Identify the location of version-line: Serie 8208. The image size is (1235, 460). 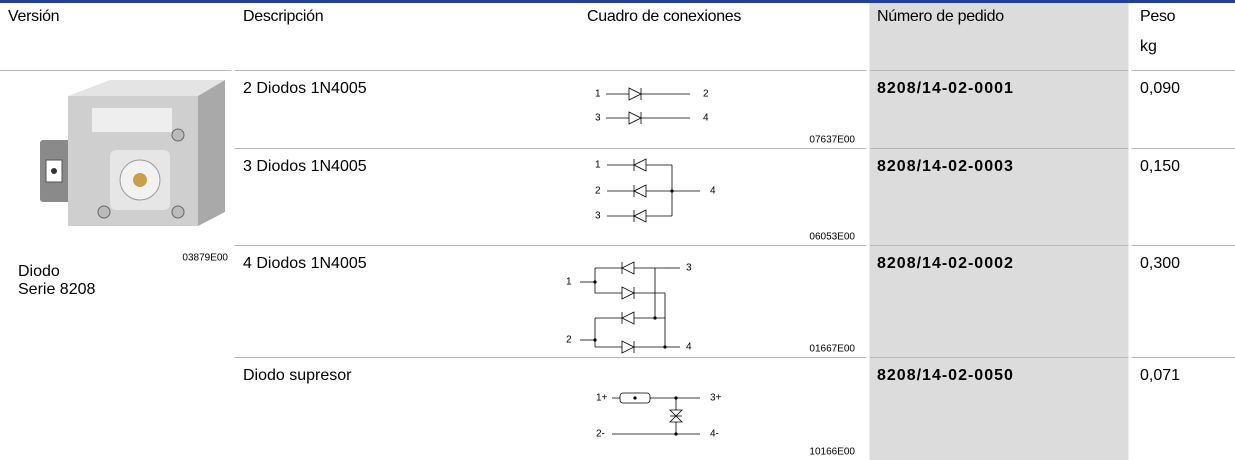
(57, 289).